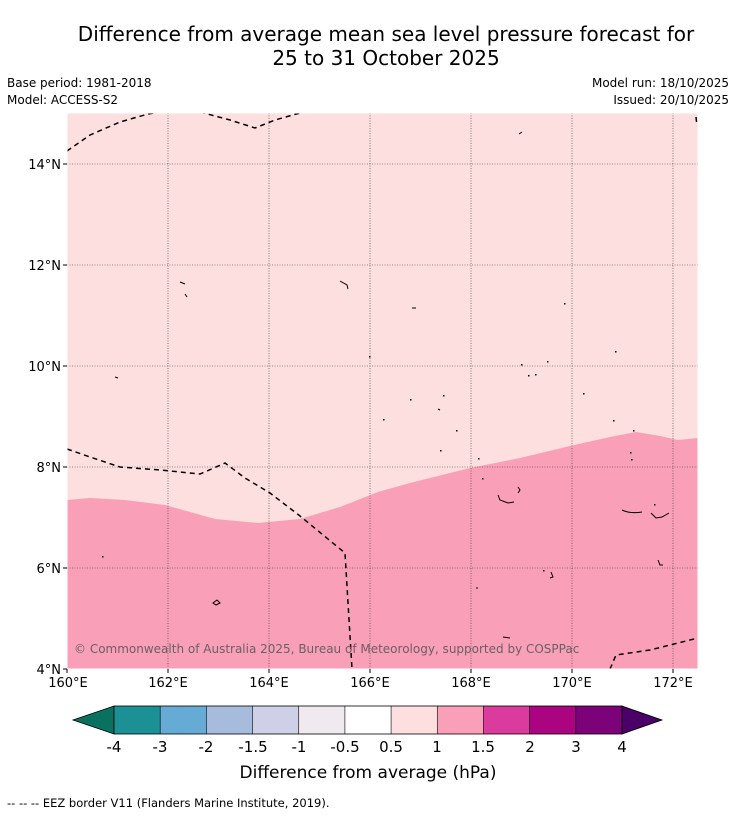 Image resolution: width=736 pixels, height=816 pixels. I want to click on colorbar-tick: 3, so click(576, 747).